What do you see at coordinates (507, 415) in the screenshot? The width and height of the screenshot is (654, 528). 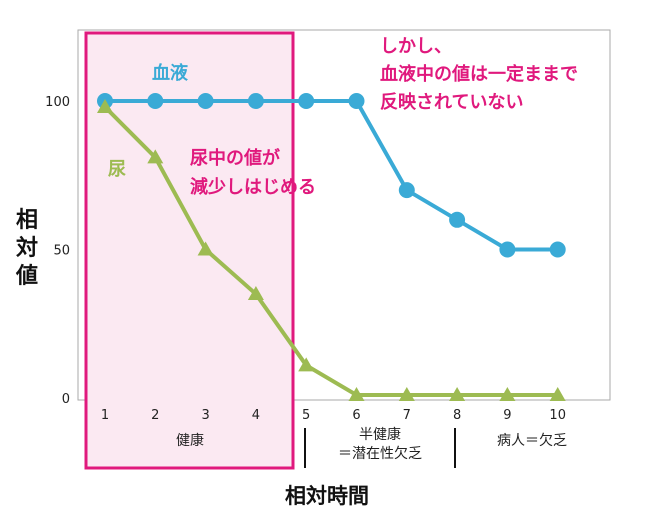 I see `x-tick-label: 9` at bounding box center [507, 415].